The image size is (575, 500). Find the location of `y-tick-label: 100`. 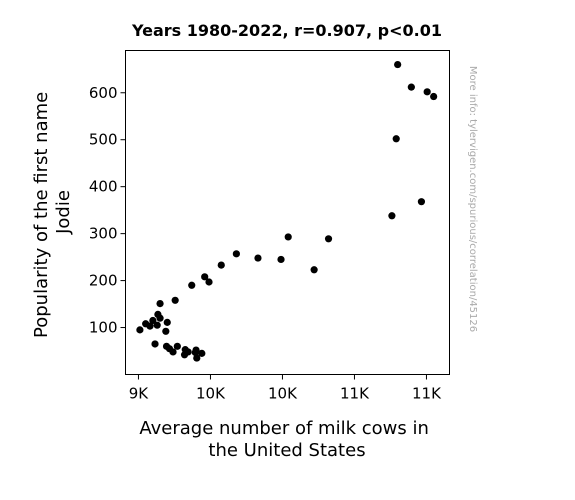

y-tick-label: 100 is located at coordinates (103, 328).